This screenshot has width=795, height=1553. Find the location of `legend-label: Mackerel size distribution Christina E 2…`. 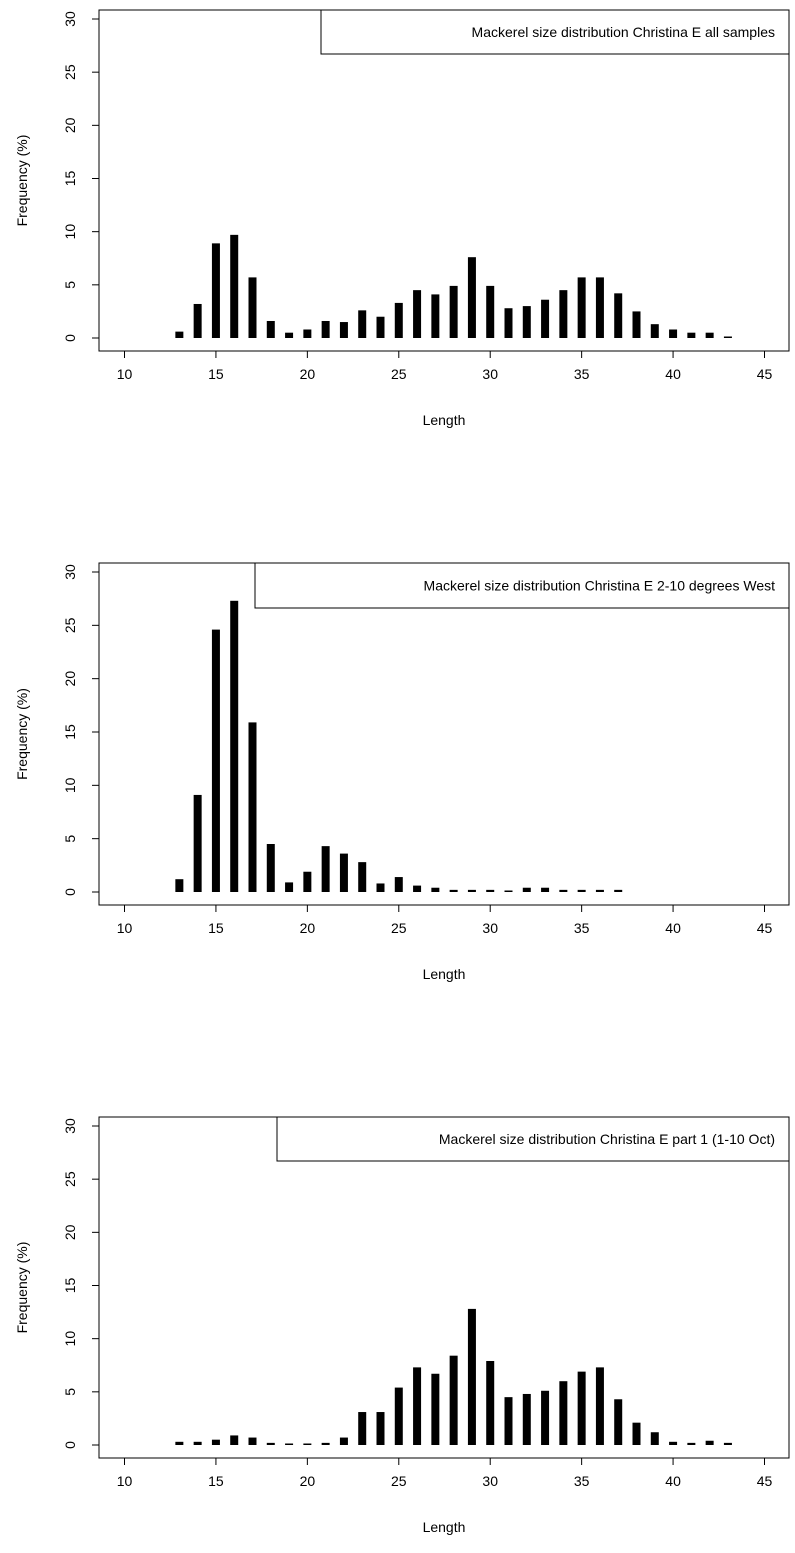

legend-label: Mackerel size distribution Christina E 2… is located at coordinates (600, 586).